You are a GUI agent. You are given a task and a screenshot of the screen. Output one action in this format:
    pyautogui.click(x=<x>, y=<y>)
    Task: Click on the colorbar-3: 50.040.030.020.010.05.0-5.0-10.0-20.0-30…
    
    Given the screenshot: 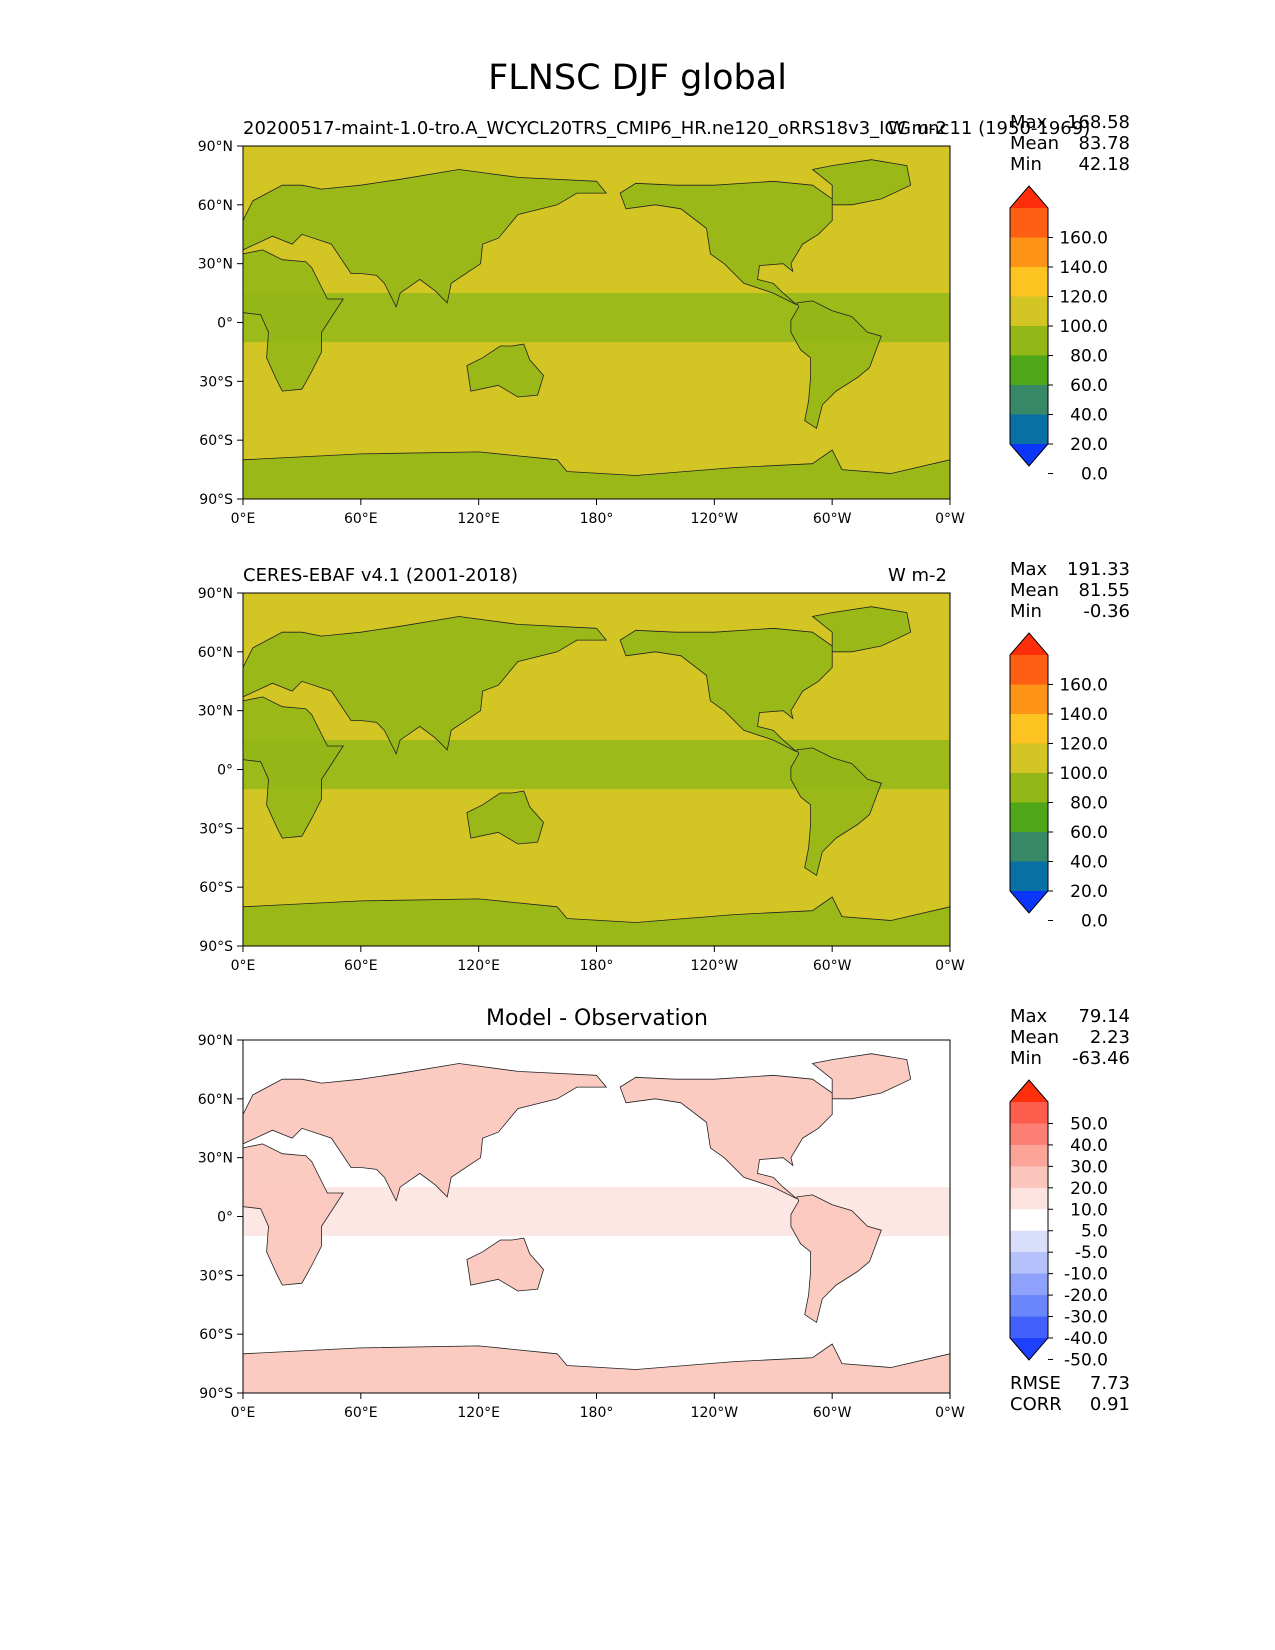 What is the action you would take?
    pyautogui.click(x=1058, y=1224)
    